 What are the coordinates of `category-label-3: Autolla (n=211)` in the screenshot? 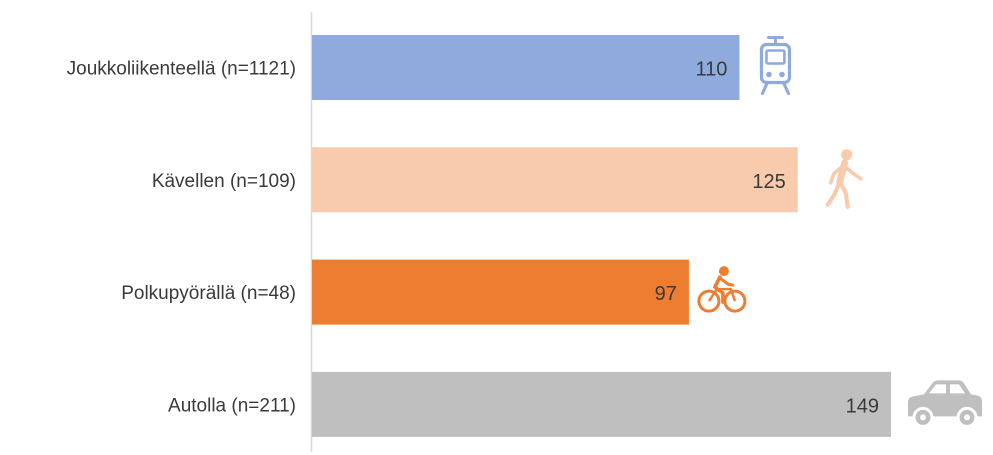 It's located at (232, 405).